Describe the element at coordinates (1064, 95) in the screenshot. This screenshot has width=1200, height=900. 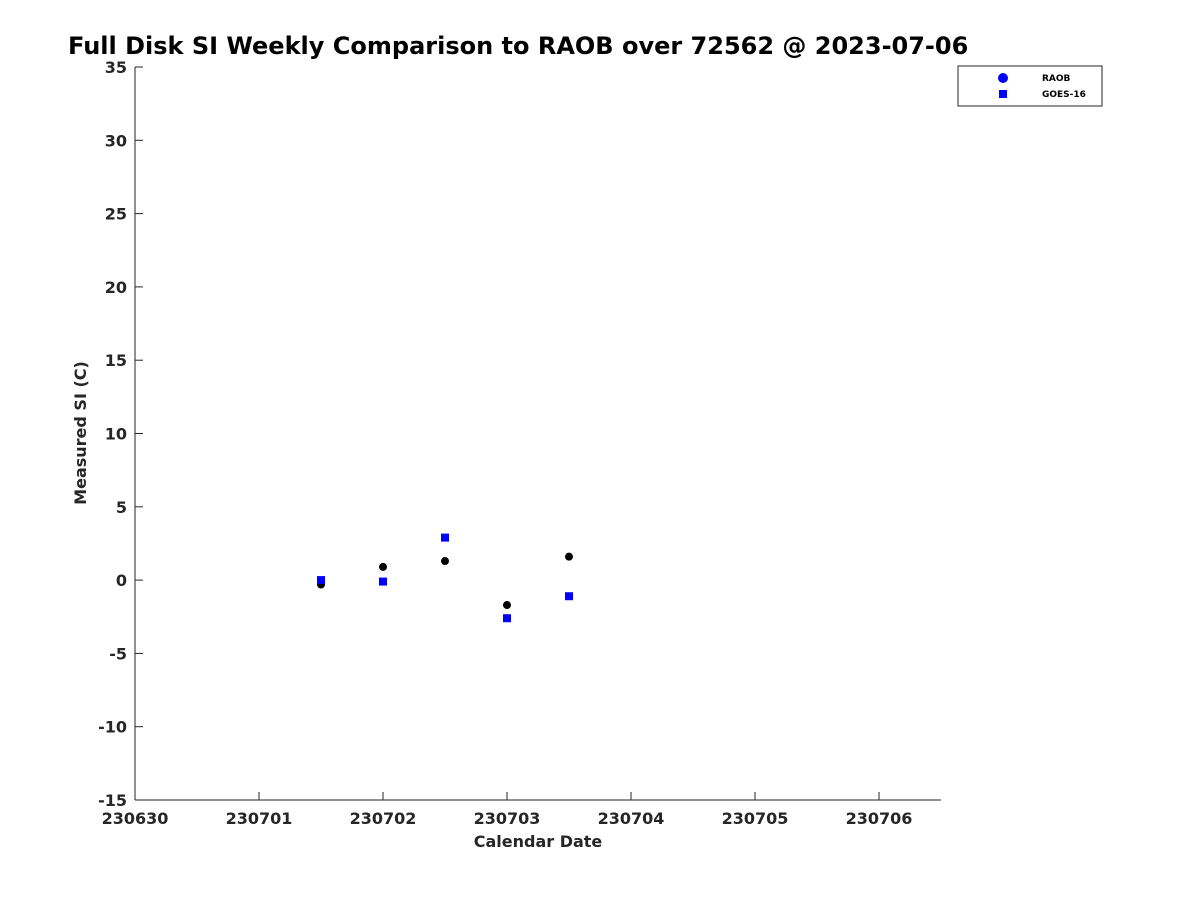
I see `legend-label-goes-16: GOES-16` at that location.